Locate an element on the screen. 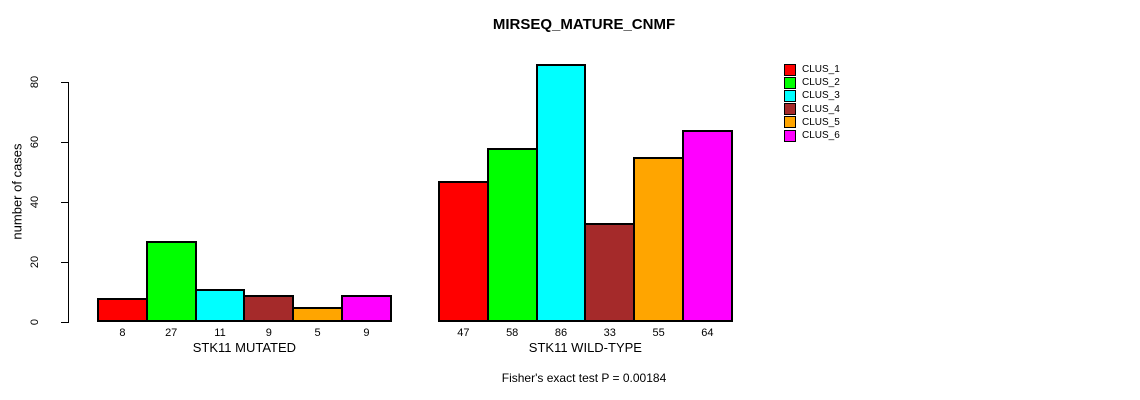 This screenshot has width=1140, height=400. legend-label: CLUS_5 is located at coordinates (821, 122).